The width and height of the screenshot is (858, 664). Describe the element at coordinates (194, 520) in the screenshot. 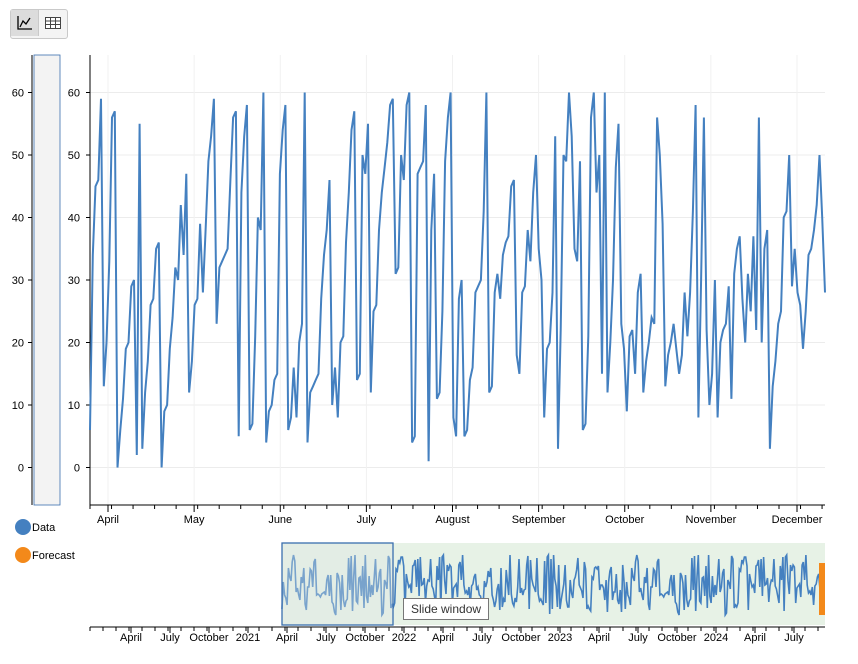

I see `x-tick-label: May` at that location.